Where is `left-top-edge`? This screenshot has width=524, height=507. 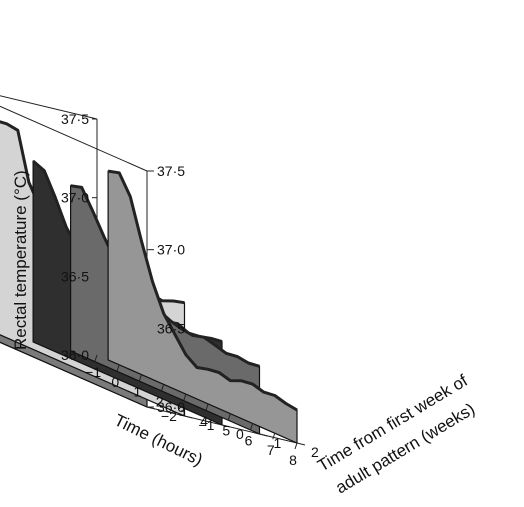 left-top-edge is located at coordinates (49, 107).